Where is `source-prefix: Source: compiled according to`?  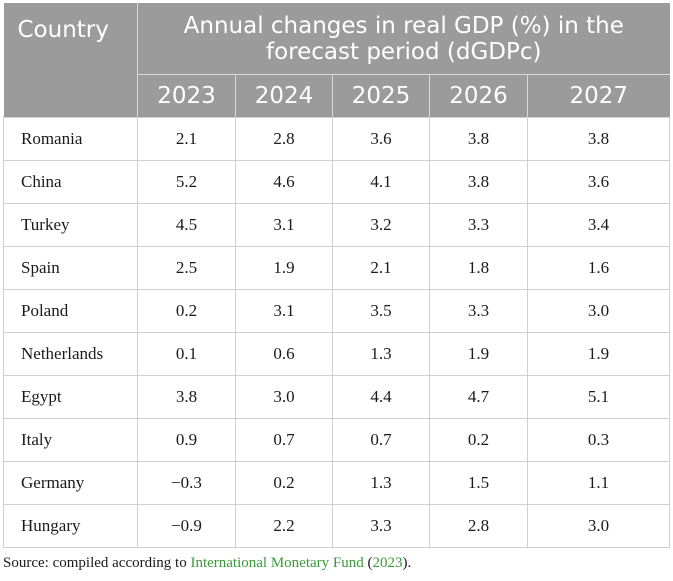 source-prefix: Source: compiled according to is located at coordinates (97, 563).